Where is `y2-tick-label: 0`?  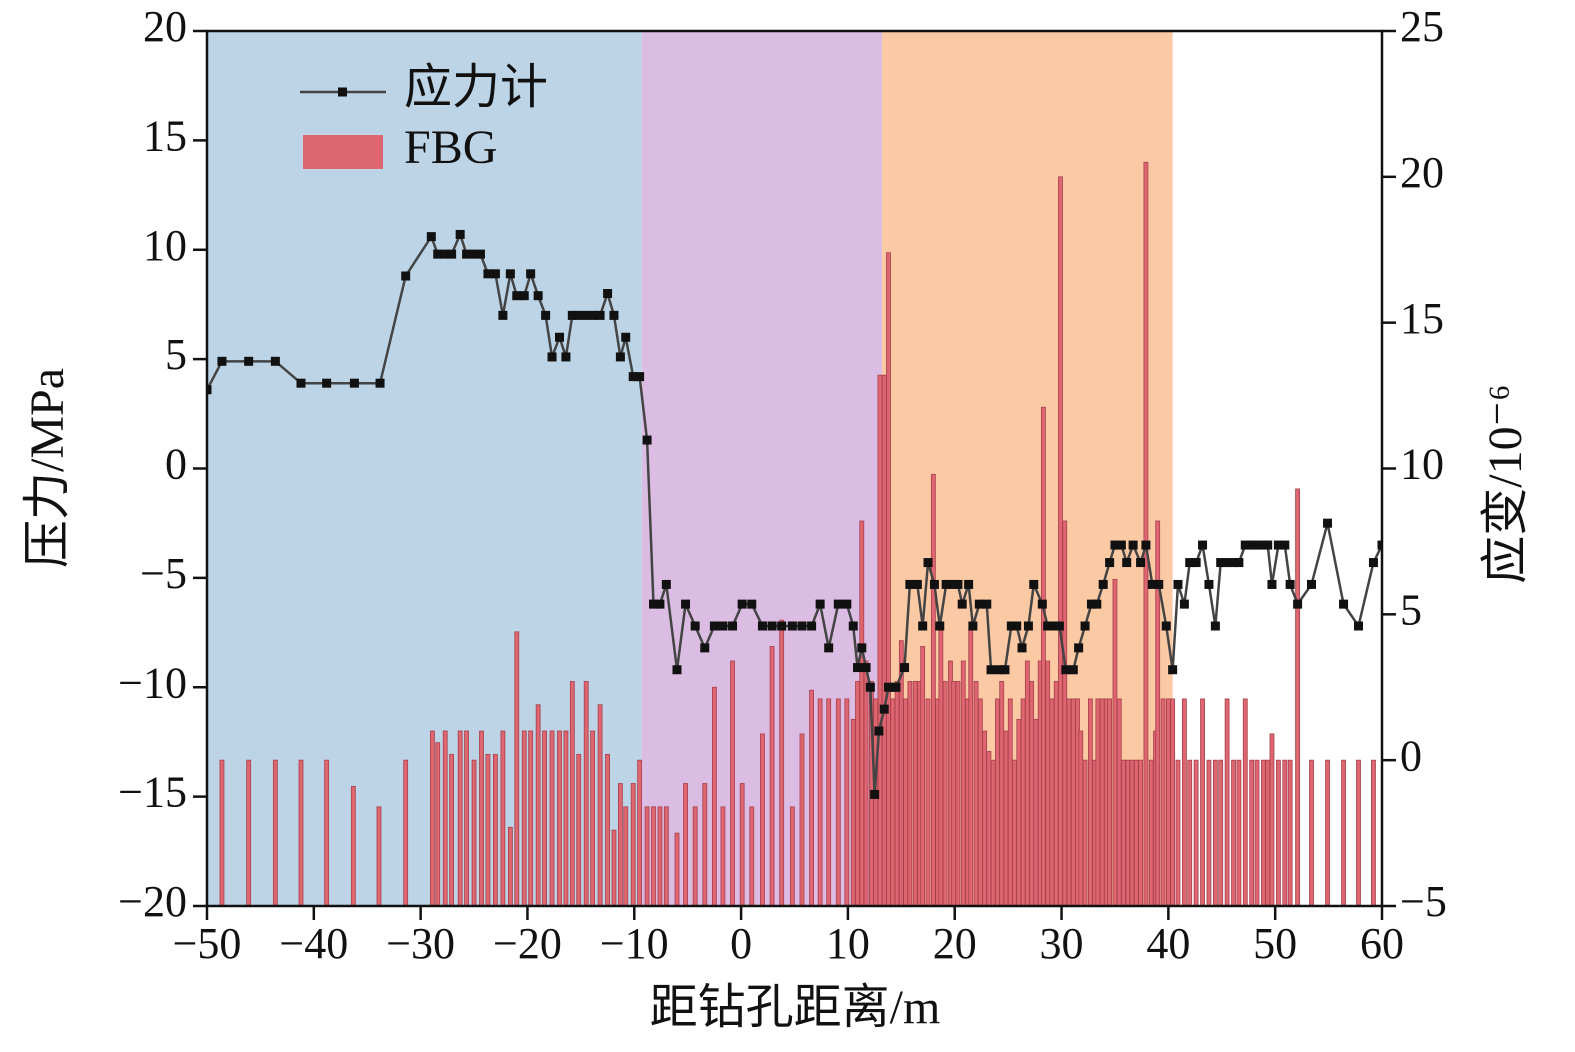 y2-tick-label: 0 is located at coordinates (1411, 755).